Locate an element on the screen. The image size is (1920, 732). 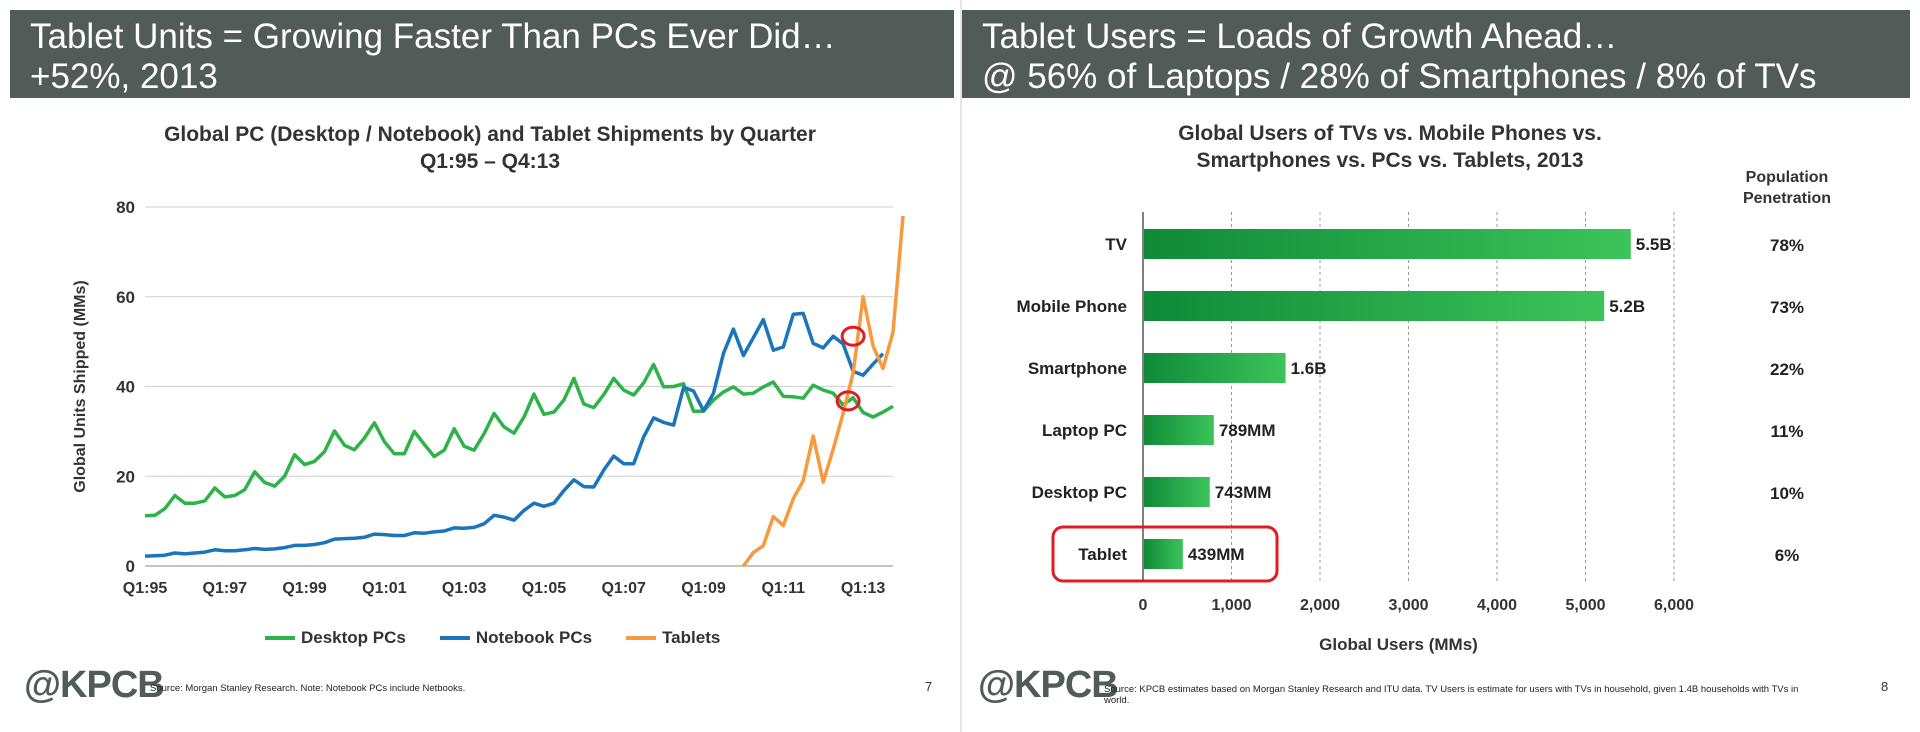
category-label: Tablet is located at coordinates (1102, 554).